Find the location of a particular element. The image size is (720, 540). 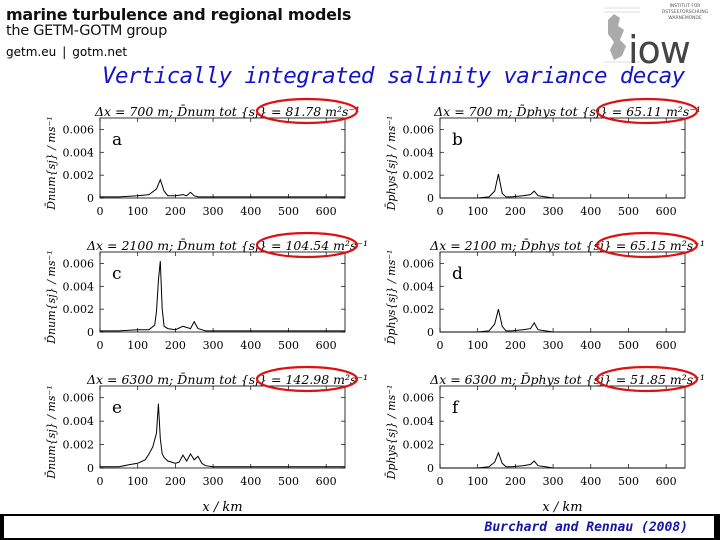

panel-letter: d is located at coordinates (457, 274).